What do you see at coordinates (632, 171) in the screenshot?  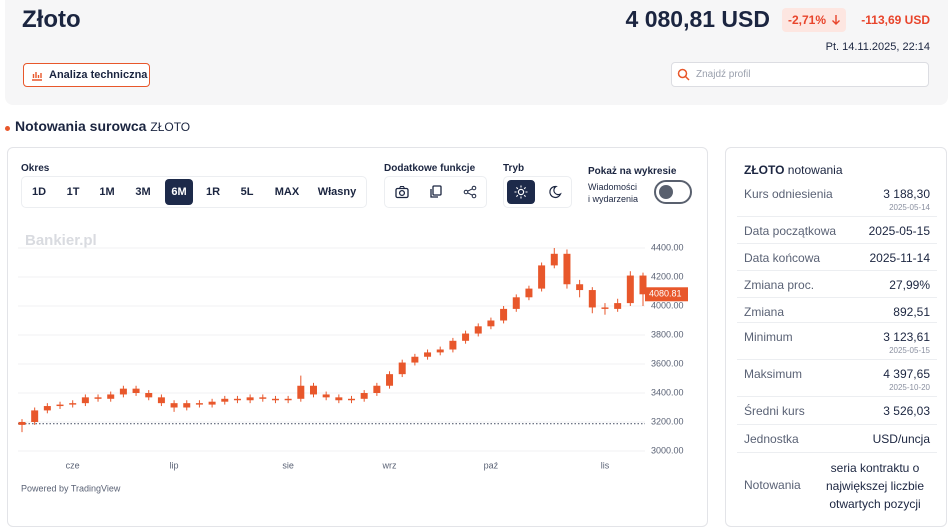 I see `show-label: Pokaż na wykresie` at bounding box center [632, 171].